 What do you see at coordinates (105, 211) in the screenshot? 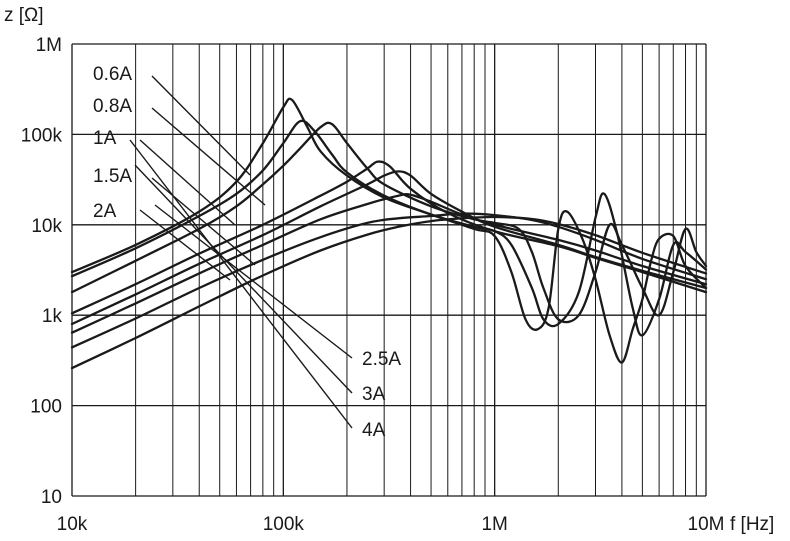
I see `series-label: 2A` at bounding box center [105, 211].